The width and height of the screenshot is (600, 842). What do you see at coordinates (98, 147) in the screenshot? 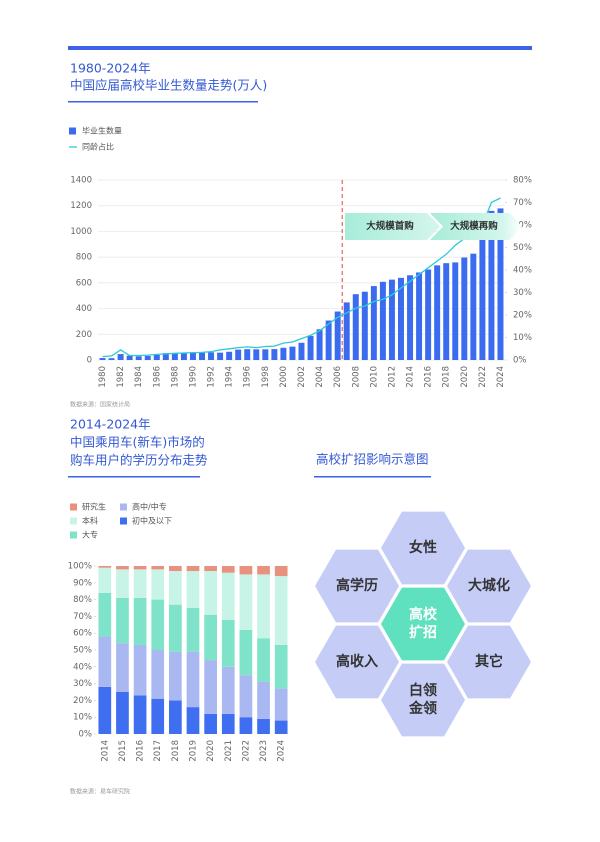
I see `legend-label: 同龄占比` at bounding box center [98, 147].